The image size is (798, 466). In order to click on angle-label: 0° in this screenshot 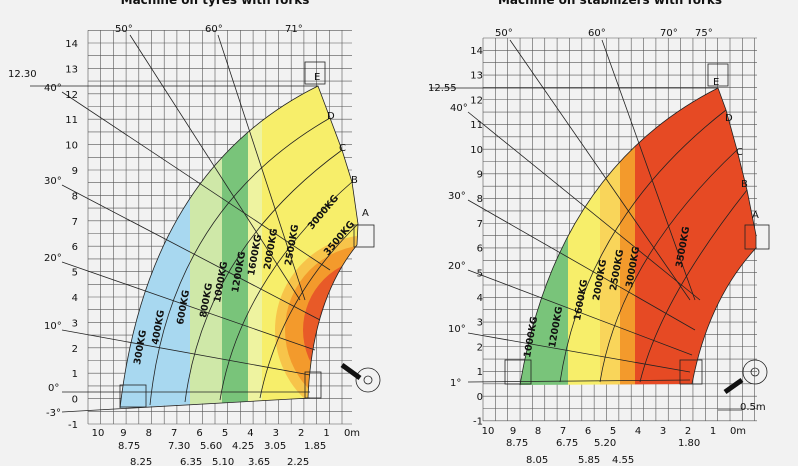, I will do `click(53, 388)`.